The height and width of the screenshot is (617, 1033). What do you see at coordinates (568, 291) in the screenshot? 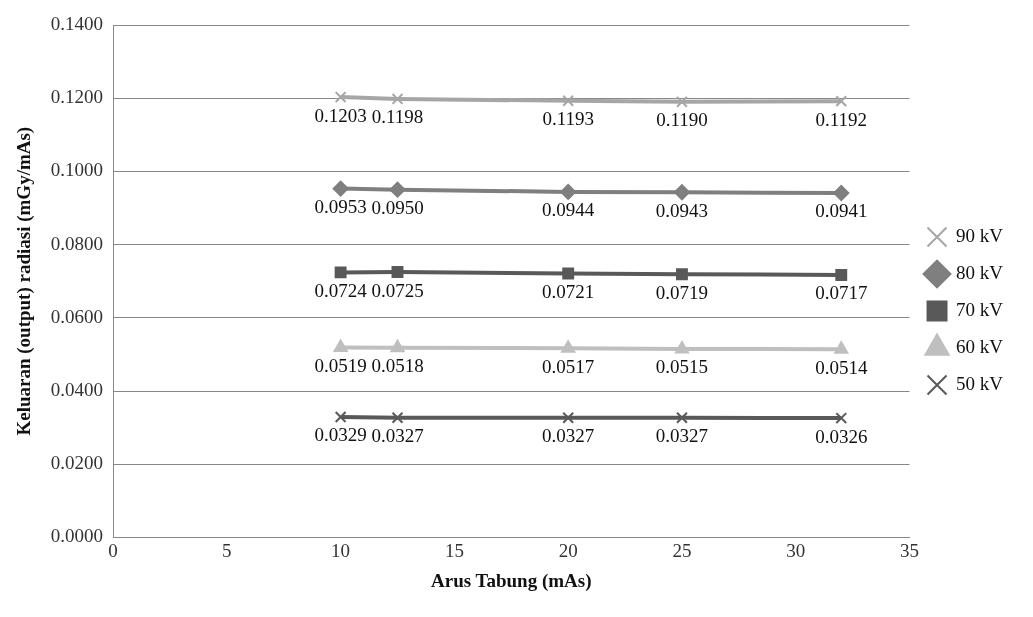
I see `data-label: 0.0721` at bounding box center [568, 291].